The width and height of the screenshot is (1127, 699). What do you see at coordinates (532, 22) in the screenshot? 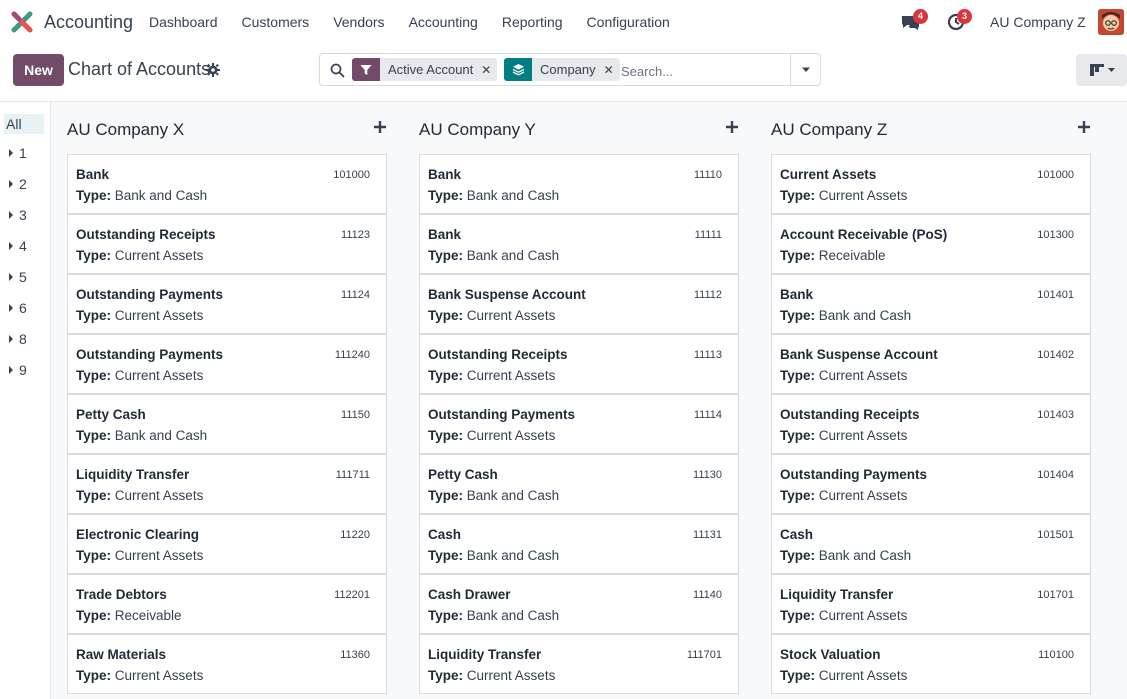
I see `menu-reporting: Reporting` at bounding box center [532, 22].